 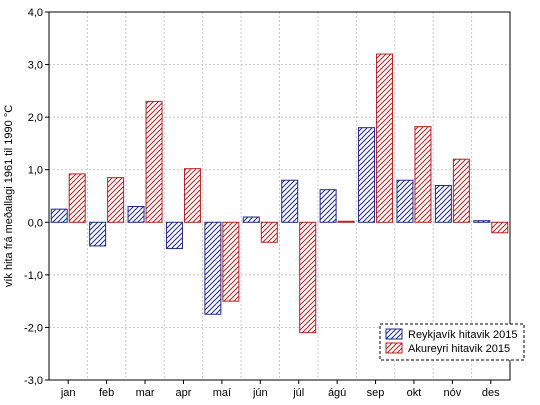 I want to click on x-tick-label: ágú, so click(x=337, y=393).